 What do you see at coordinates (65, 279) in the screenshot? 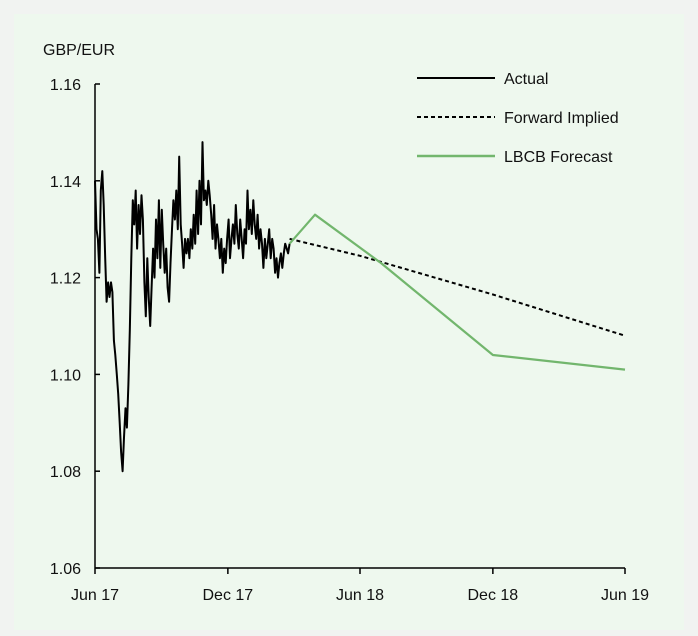
I see `y-tick-label: 1.12` at bounding box center [65, 279].